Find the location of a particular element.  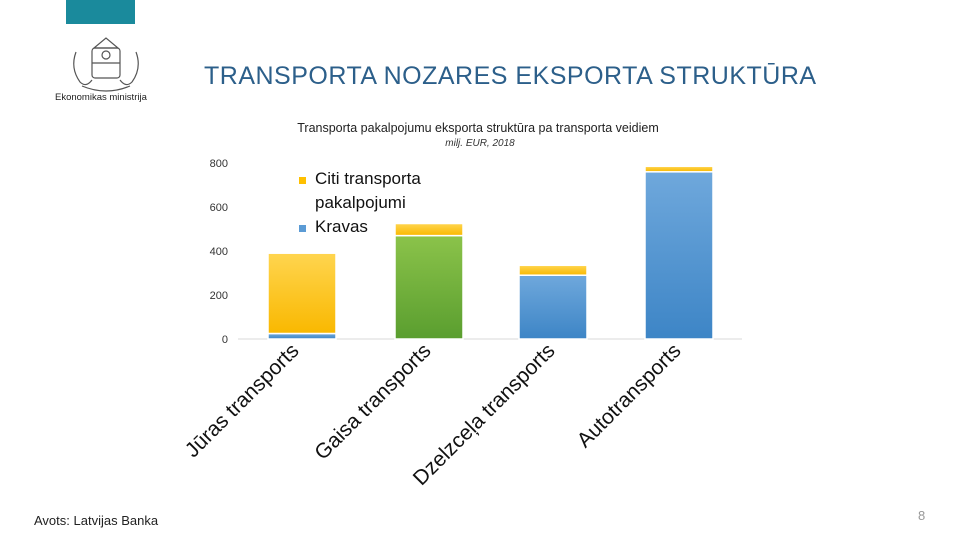

chart-subtitle: milj. EUR, 2018 is located at coordinates (480, 143).